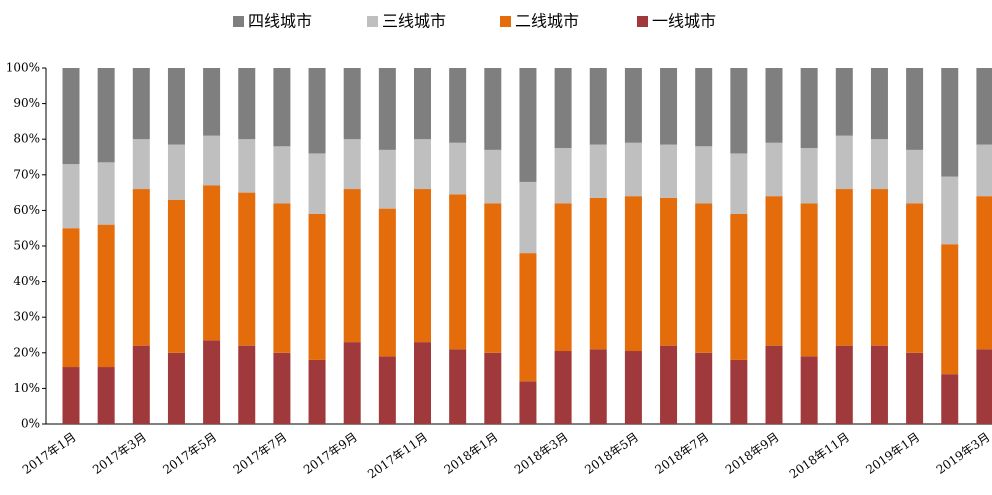  What do you see at coordinates (681, 453) in the screenshot?
I see `x-tick-label: 2018年7月` at bounding box center [681, 453].